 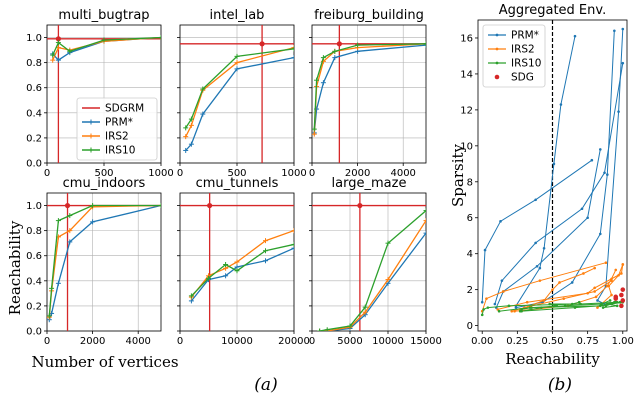 What do you see at coordinates (523, 50) in the screenshot?
I see `legend-label-irs2: IRS2` at bounding box center [523, 50].